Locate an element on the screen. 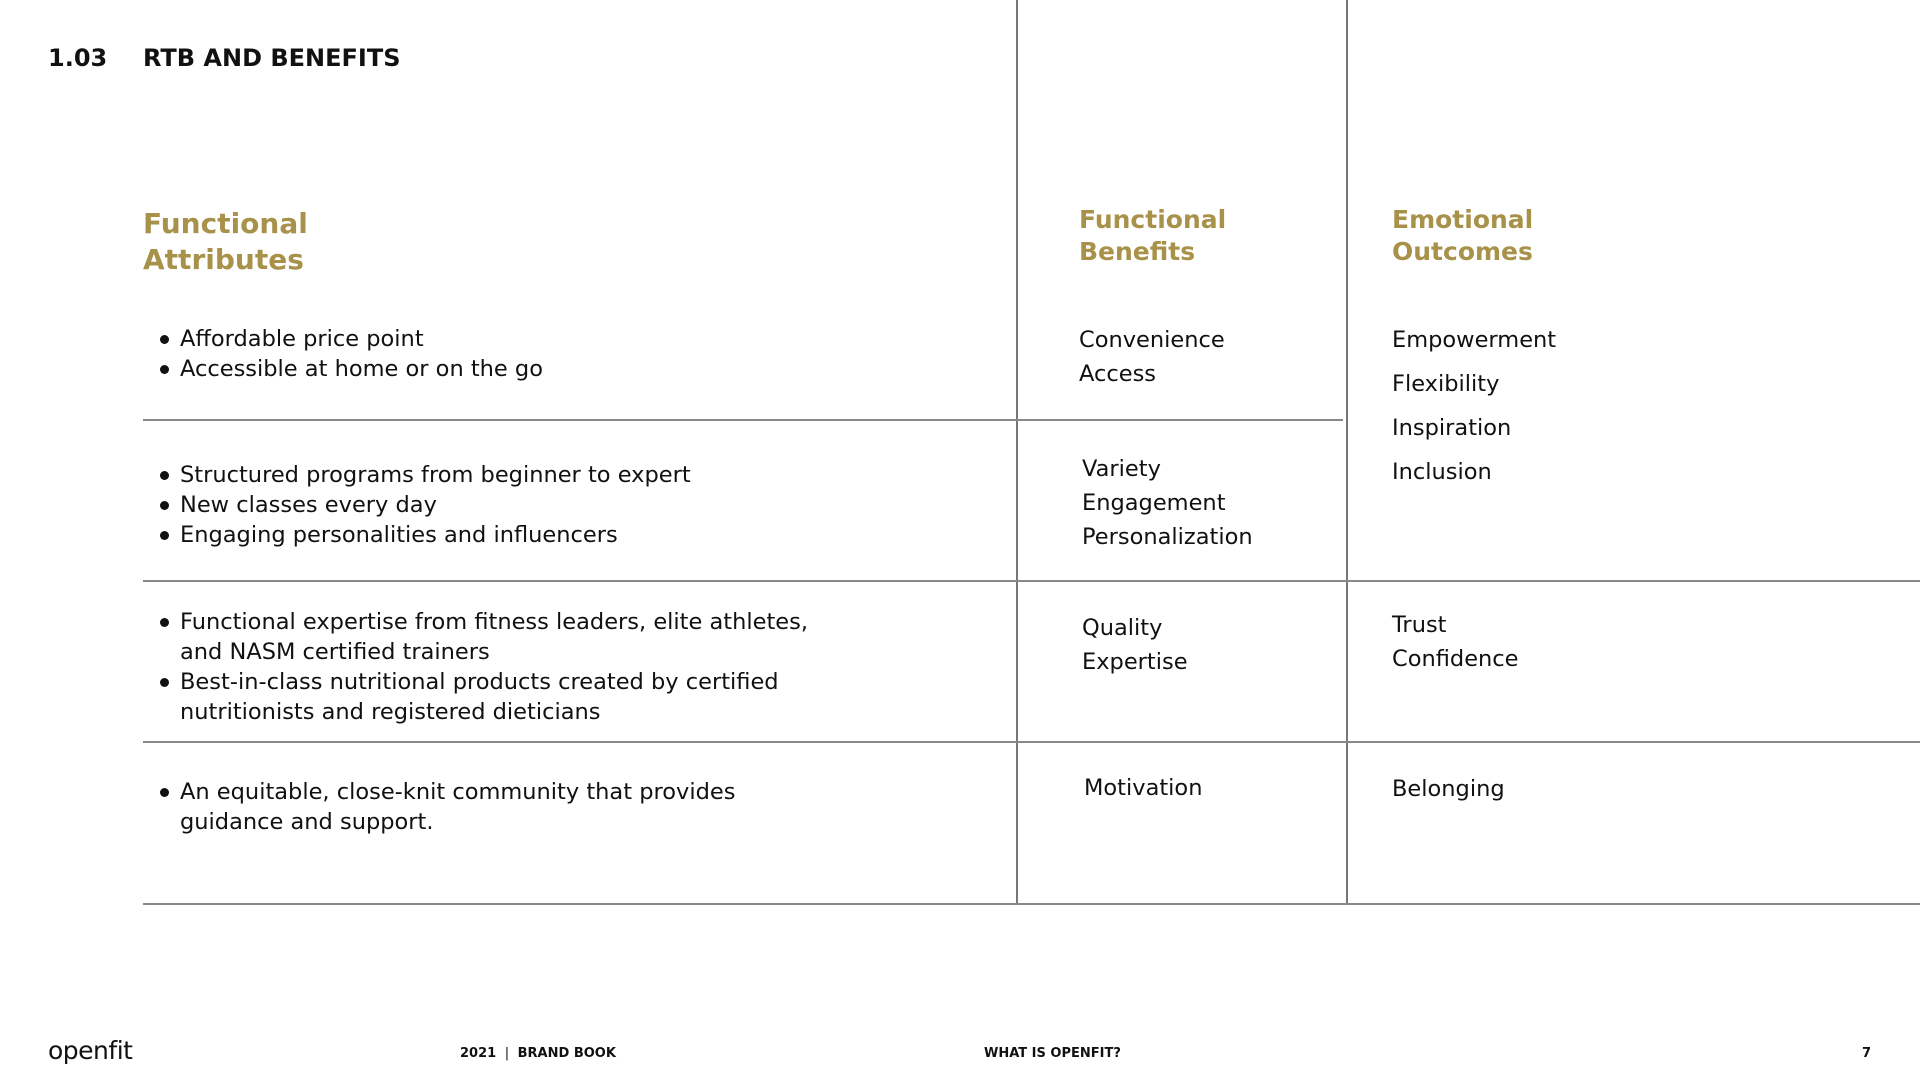 Image resolution: width=1920 pixels, height=1080 pixels. footer-book-title: BRAND BOOK is located at coordinates (566, 1053).